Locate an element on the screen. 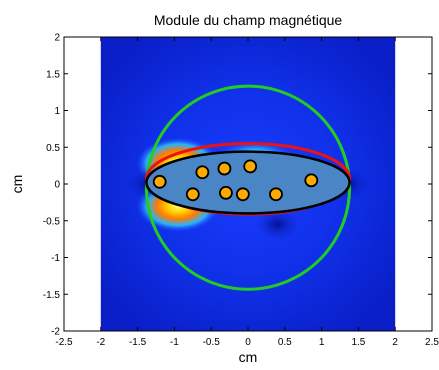 Image resolution: width=439 pixels, height=370 pixels. x-tick-label: -0.5 is located at coordinates (212, 342).